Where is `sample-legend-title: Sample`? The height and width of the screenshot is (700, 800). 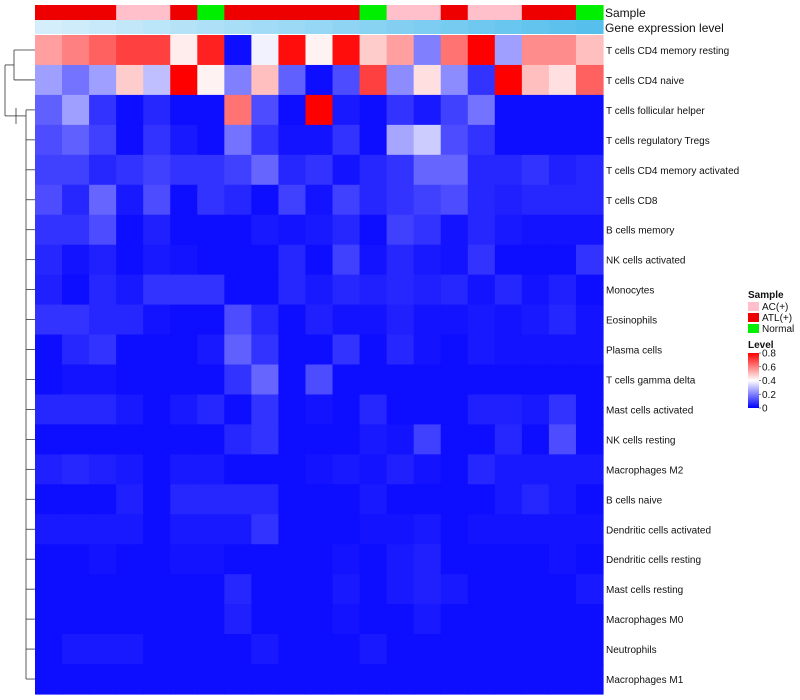
sample-legend-title: Sample is located at coordinates (766, 295).